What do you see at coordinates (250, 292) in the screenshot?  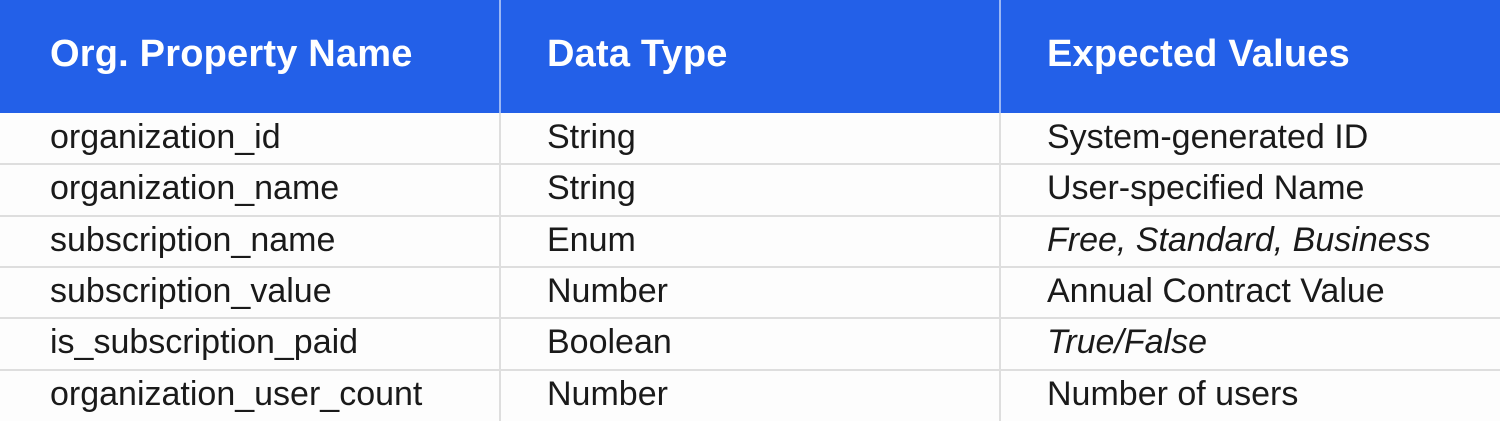 I see `cell-property-name: subscription_value` at bounding box center [250, 292].